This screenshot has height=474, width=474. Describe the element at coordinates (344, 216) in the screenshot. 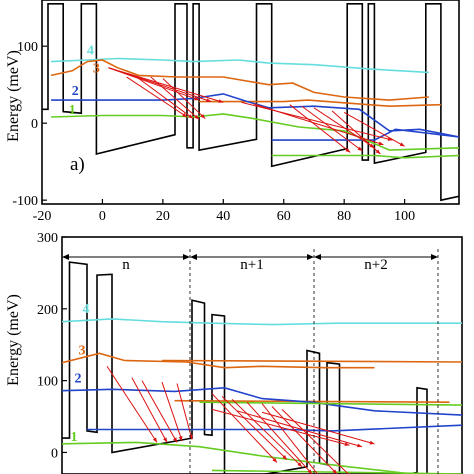

I see `x-tick-label: 80` at that location.